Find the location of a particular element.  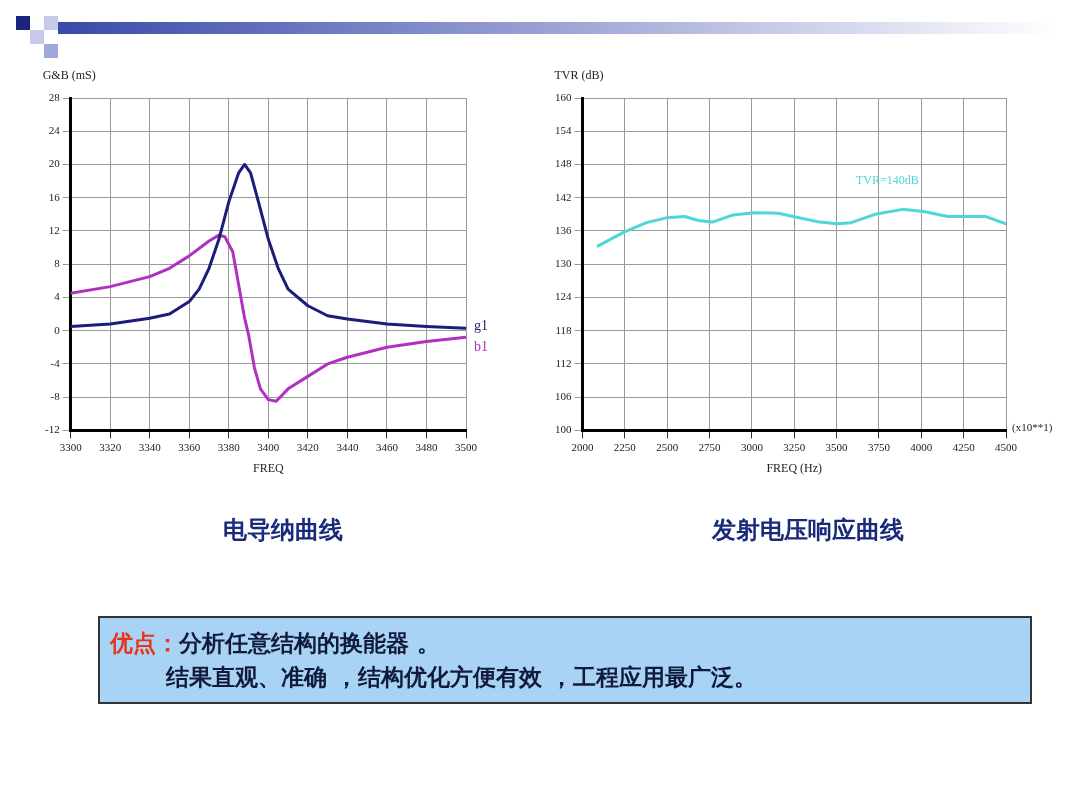

text: 发射电压响应曲线 is located at coordinates (808, 530).